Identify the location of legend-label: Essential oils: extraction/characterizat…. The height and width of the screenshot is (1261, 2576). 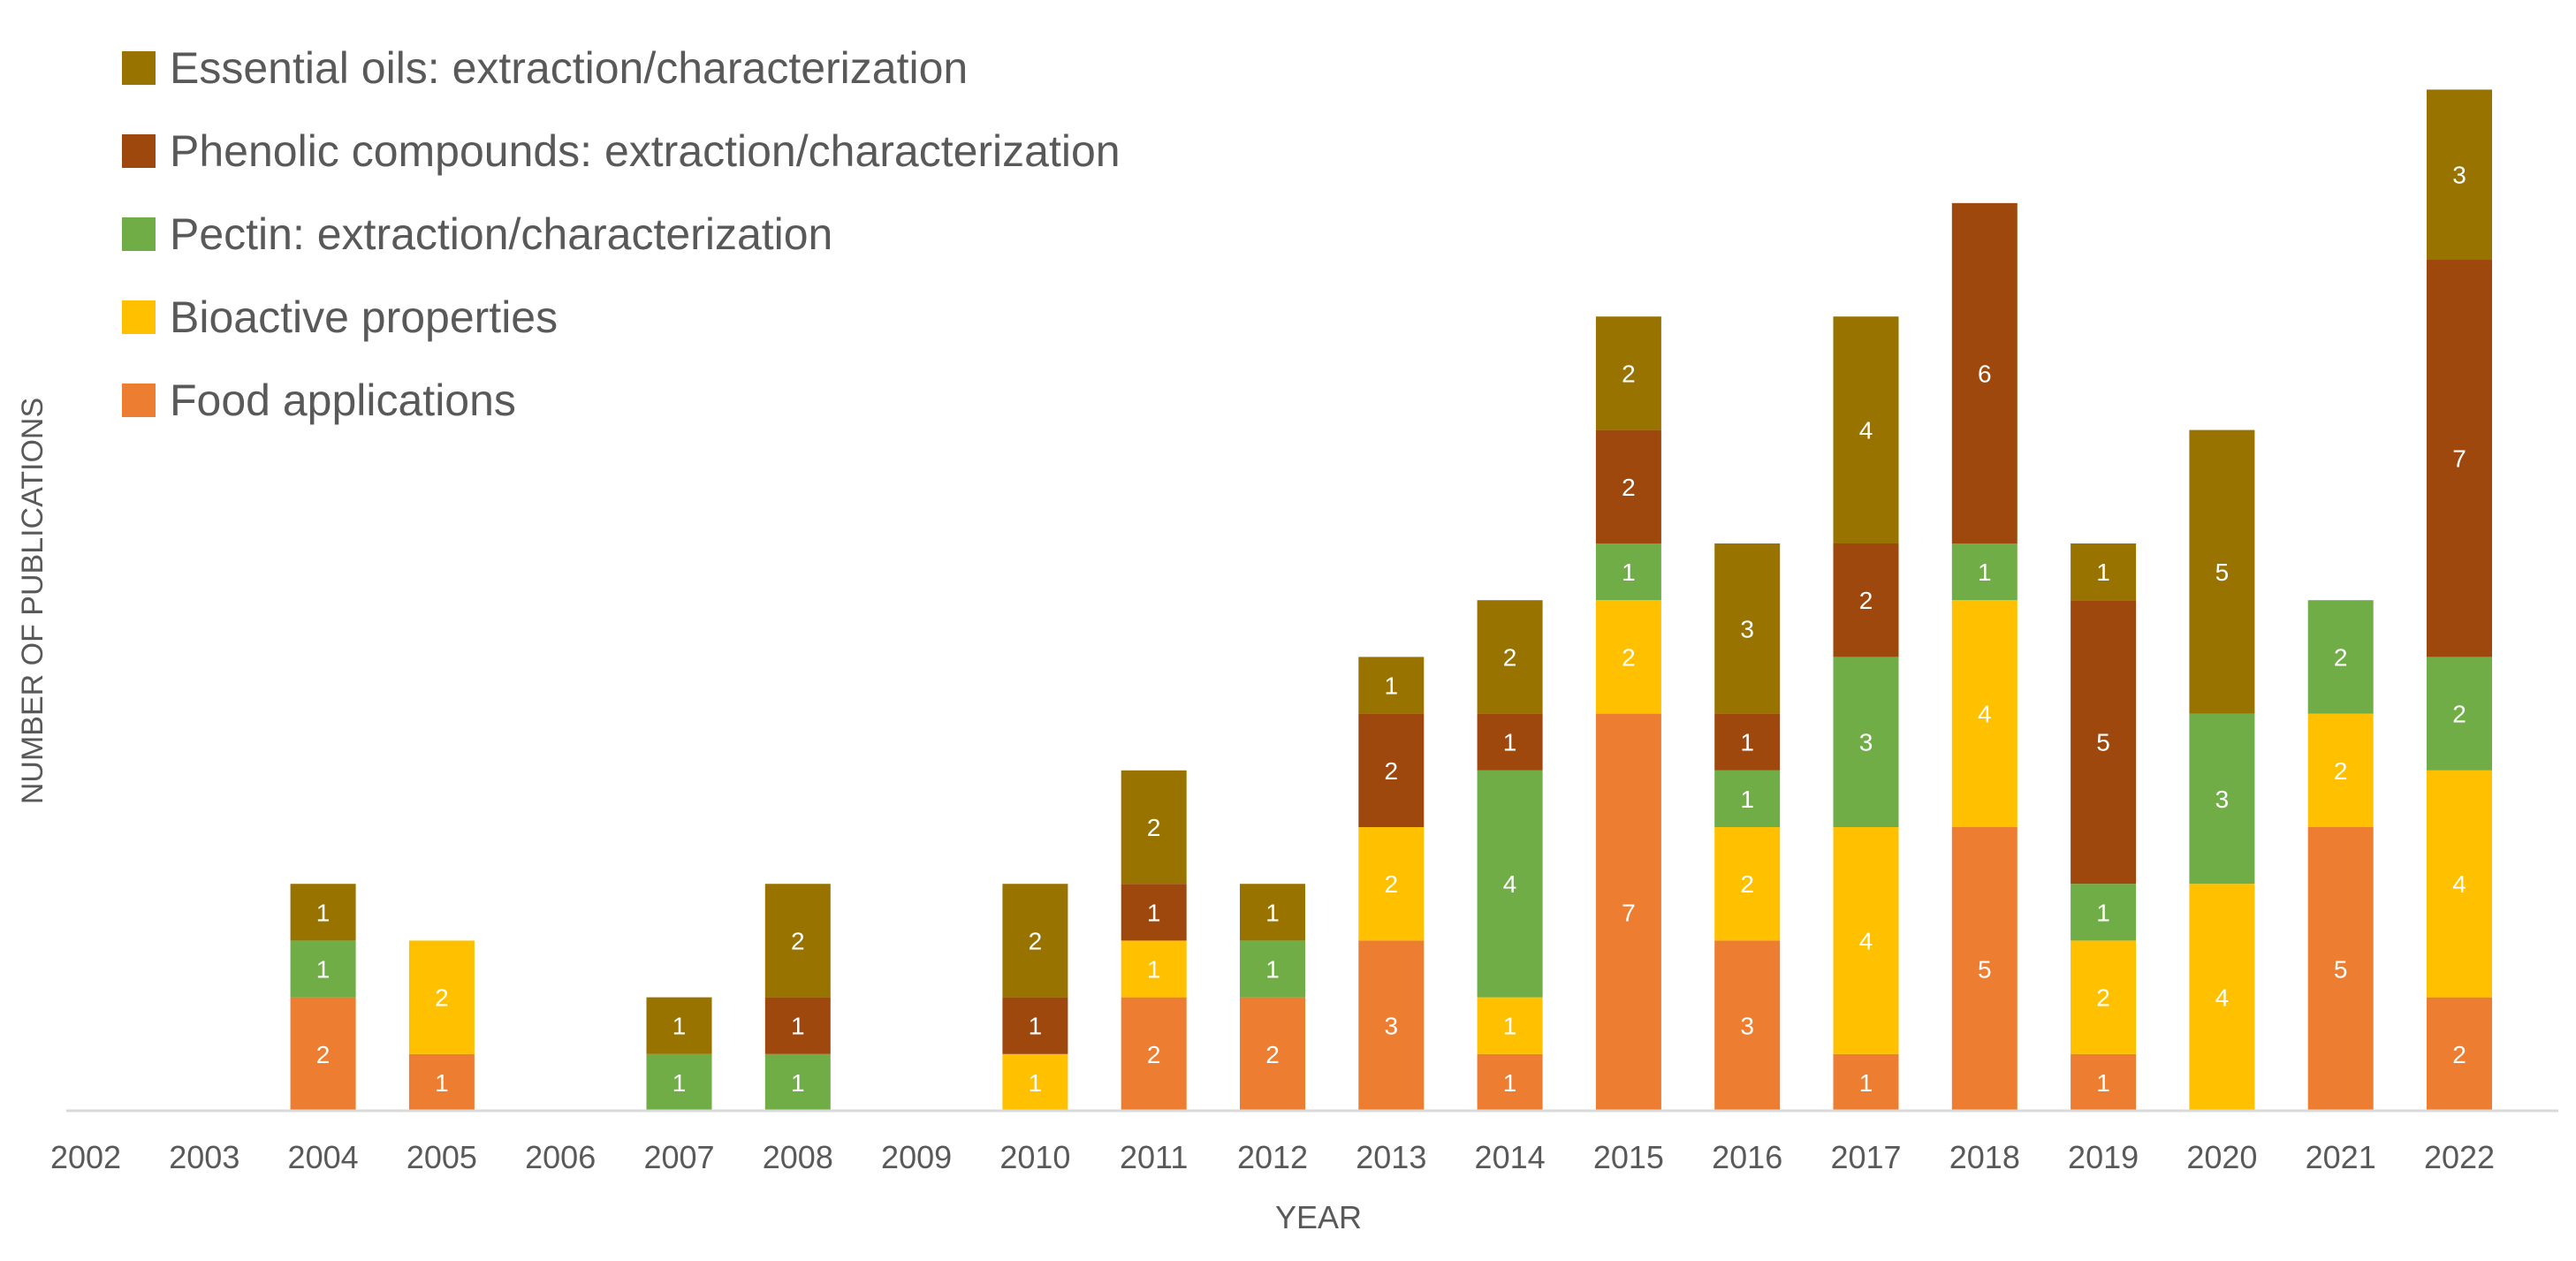
(569, 68).